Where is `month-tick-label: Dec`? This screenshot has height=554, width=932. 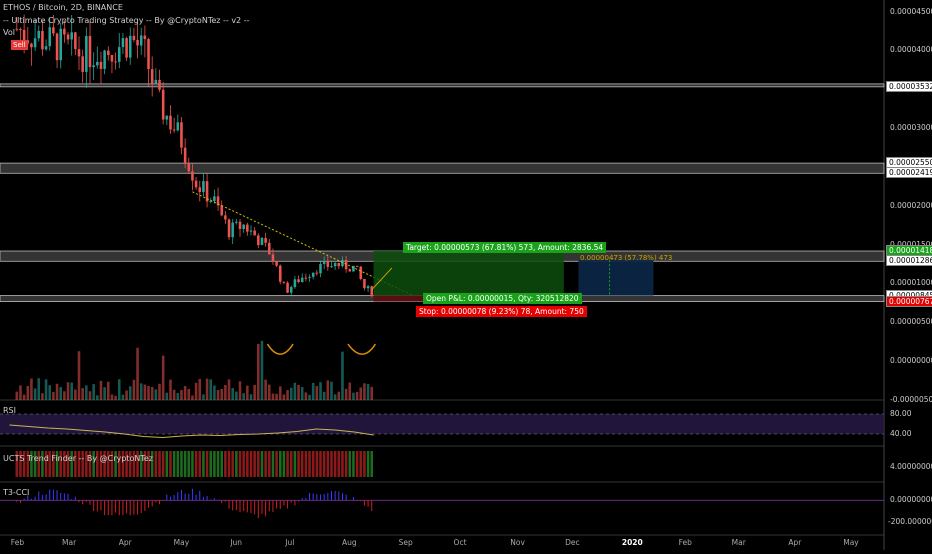
month-tick-label: Dec is located at coordinates (572, 542).